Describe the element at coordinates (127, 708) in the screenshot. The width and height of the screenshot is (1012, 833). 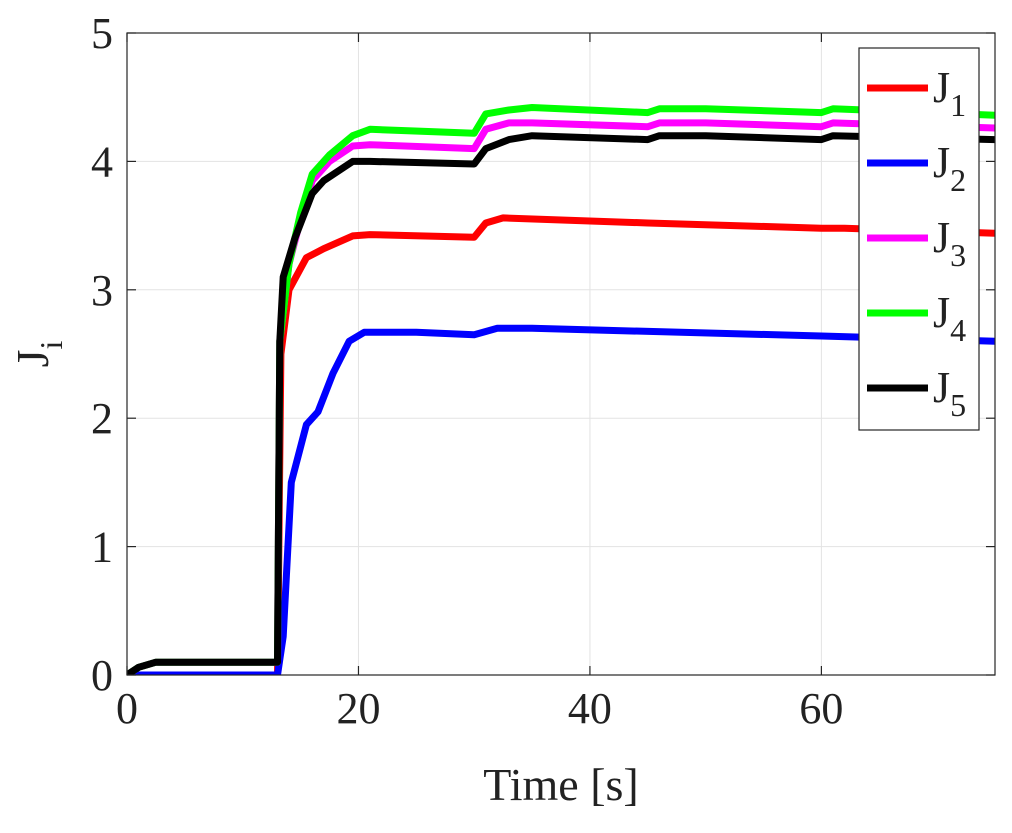
I see `x-tick-label: 0` at that location.